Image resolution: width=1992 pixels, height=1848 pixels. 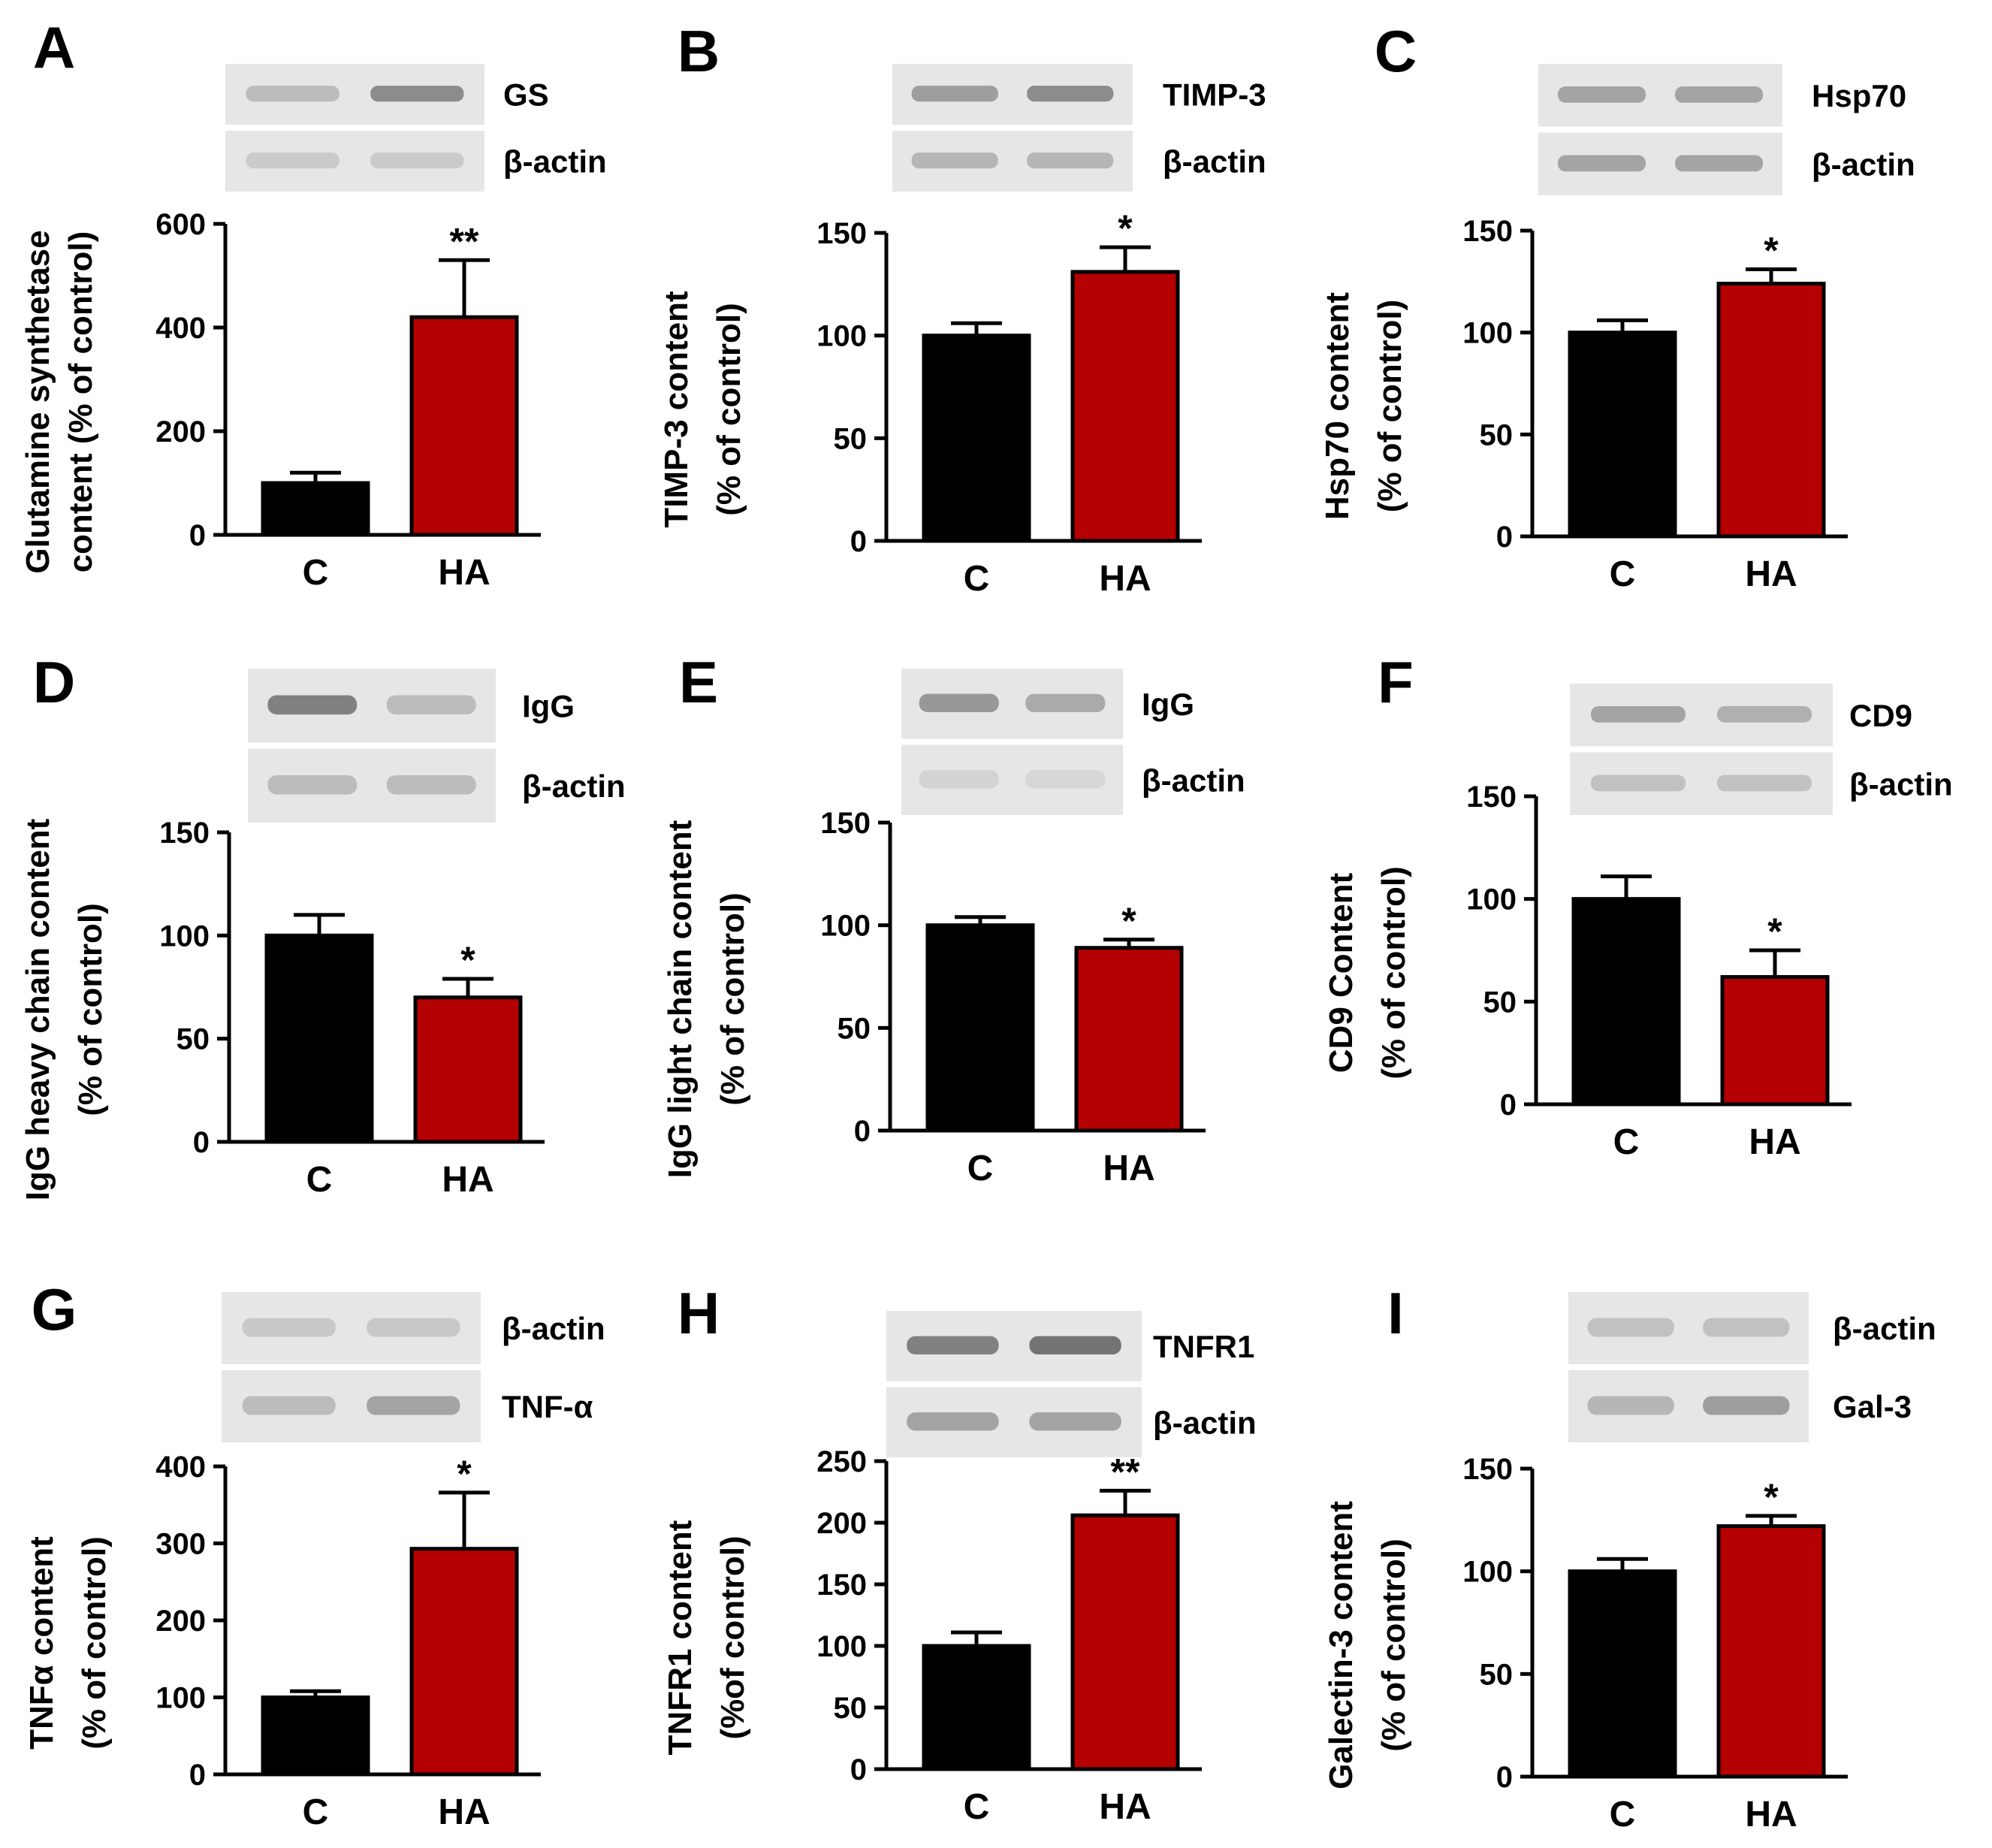 What do you see at coordinates (38, 1009) in the screenshot?
I see `y-axis-label: IgG heavy chain content` at bounding box center [38, 1009].